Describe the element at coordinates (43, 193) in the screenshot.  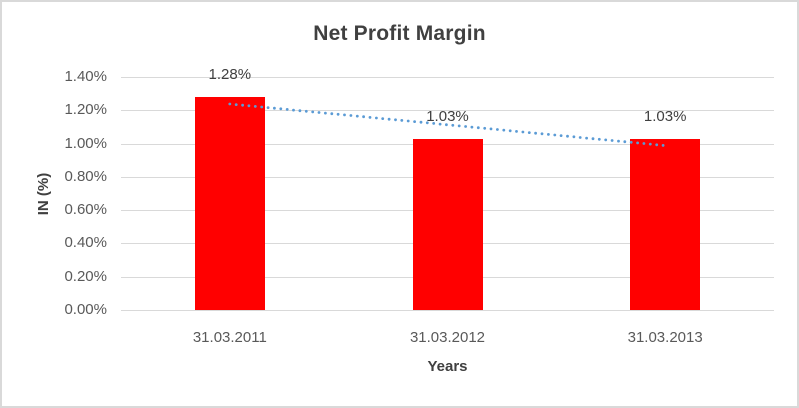
I see `y-axis-title: IN (%)` at that location.